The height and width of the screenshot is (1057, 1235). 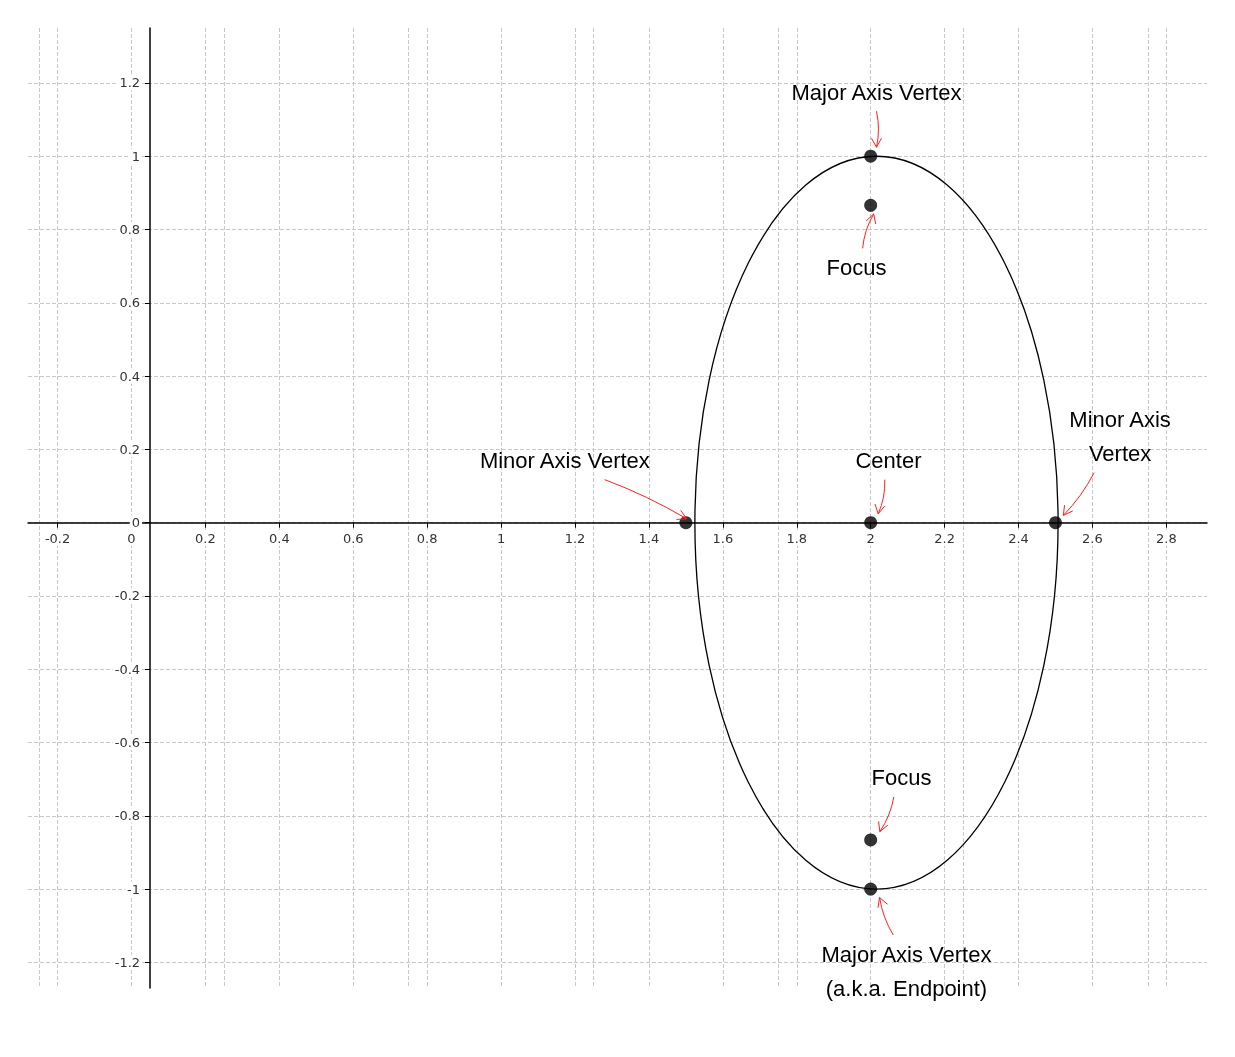 I want to click on x-tick-label: 1.2, so click(x=575, y=538).